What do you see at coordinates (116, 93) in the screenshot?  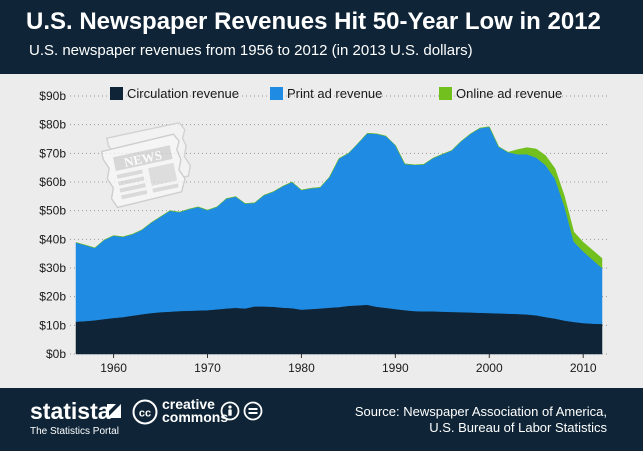 I see `legend-swatch-circulation-revenue` at bounding box center [116, 93].